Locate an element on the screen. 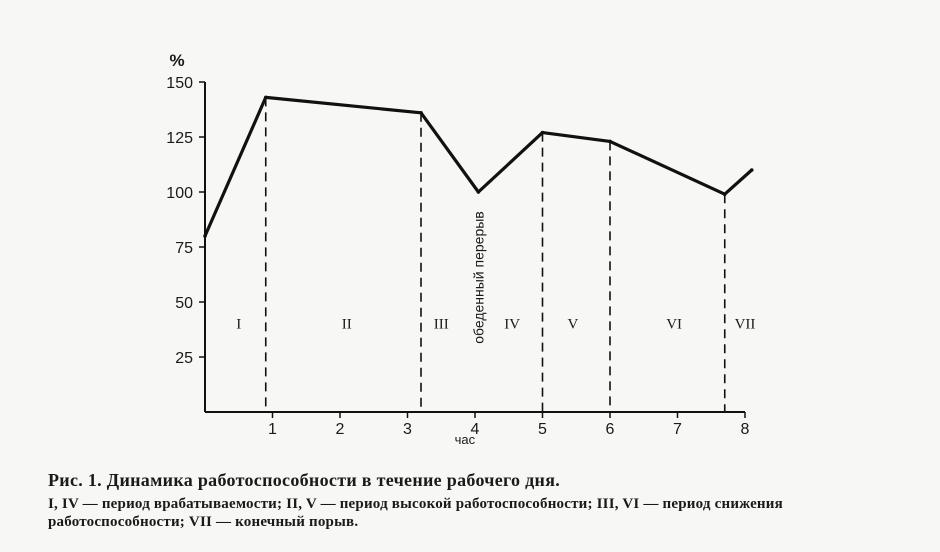  x-tick-label: 1 is located at coordinates (272, 429).